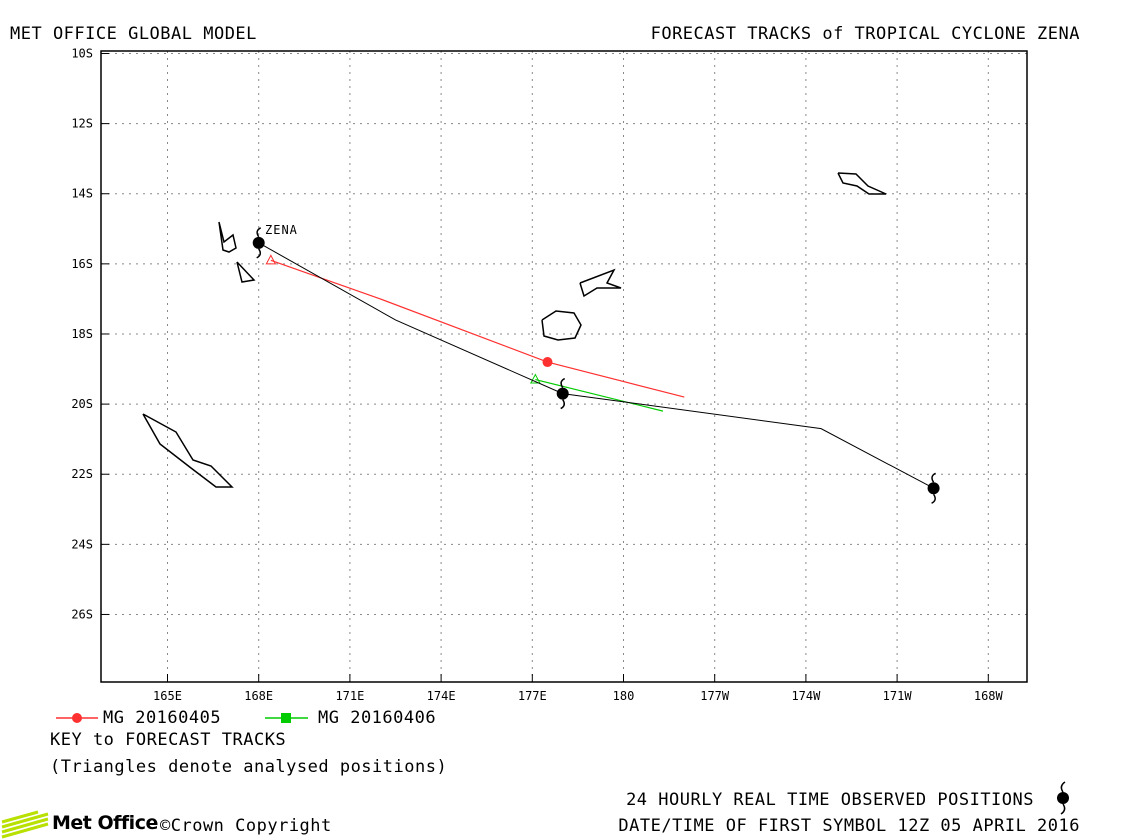  Describe the element at coordinates (246, 826) in the screenshot. I see `copyright-text: ©Crown Copyright` at that location.